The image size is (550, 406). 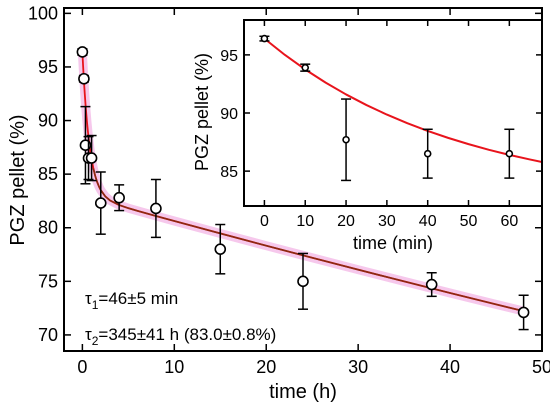 I want to click on inset-x-axis-title: time (min), so click(x=393, y=243).